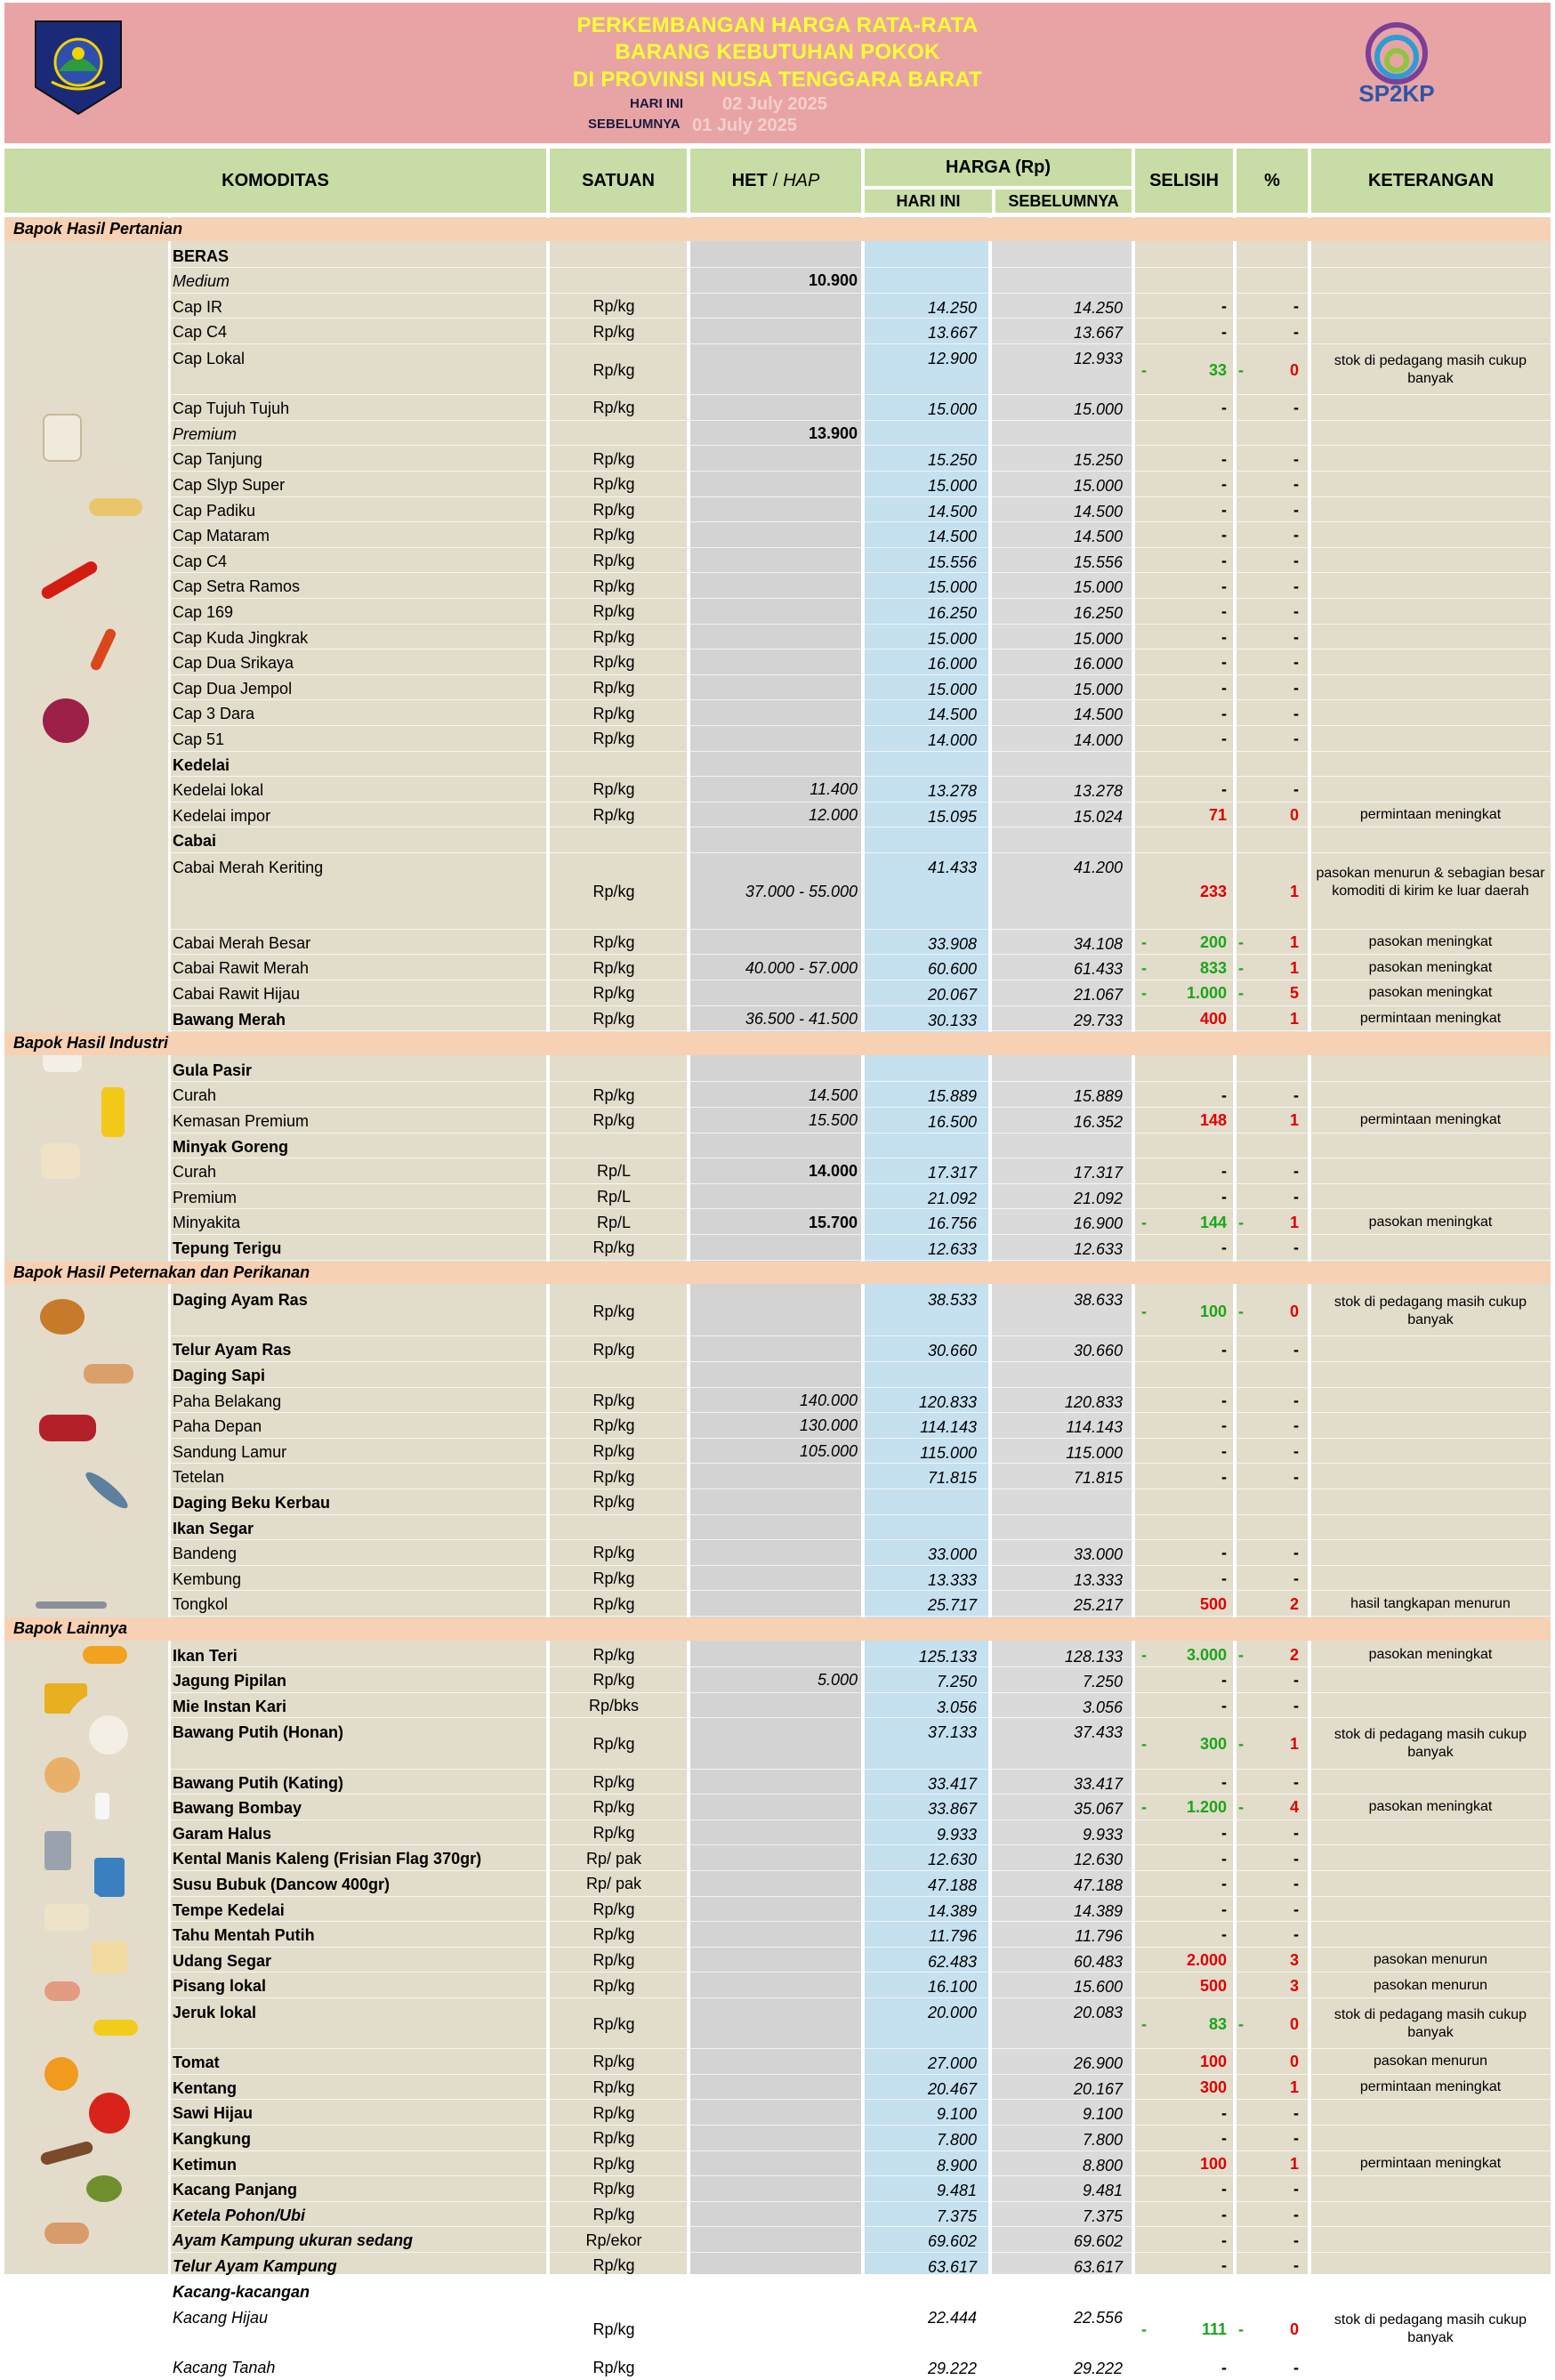 Image resolution: width=1555 pixels, height=2380 pixels. What do you see at coordinates (777, 1935) in the screenshot?
I see `commodity-row: Tahu Mentah Putih Rp/kg 11.796 11.796 - -` at bounding box center [777, 1935].